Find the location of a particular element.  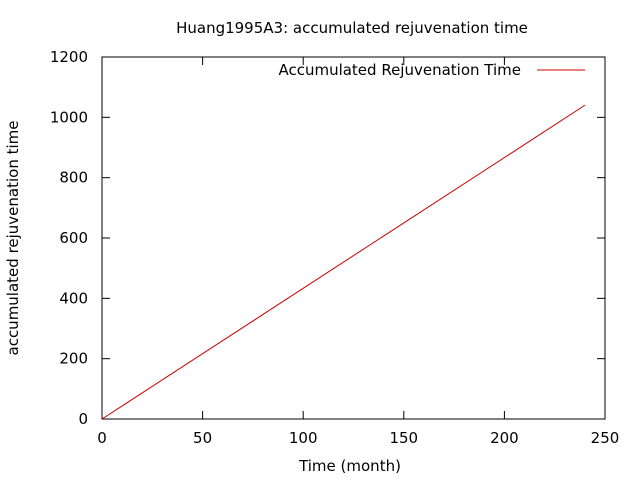

legend: Accumulated Rejuvenation Time is located at coordinates (431, 70).